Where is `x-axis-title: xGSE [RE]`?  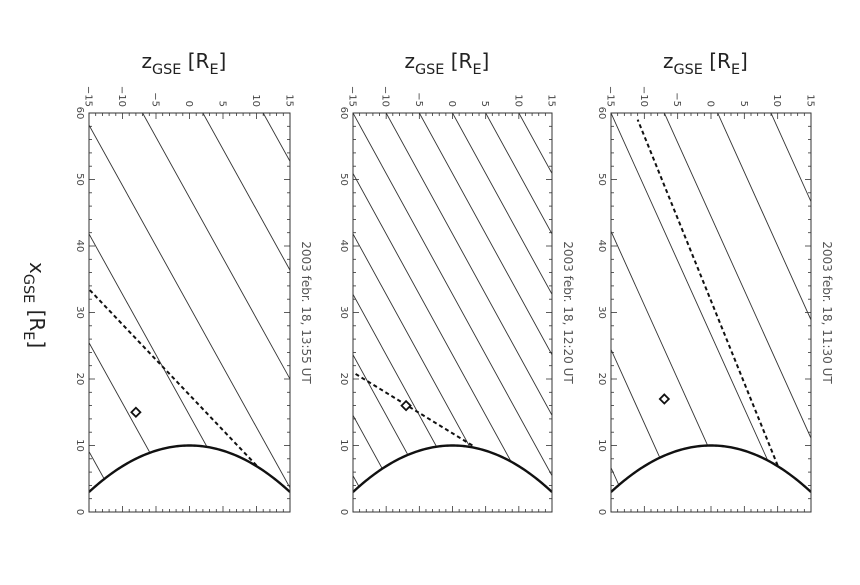
x-axis-title: xGSE [RE] is located at coordinates (34, 305).